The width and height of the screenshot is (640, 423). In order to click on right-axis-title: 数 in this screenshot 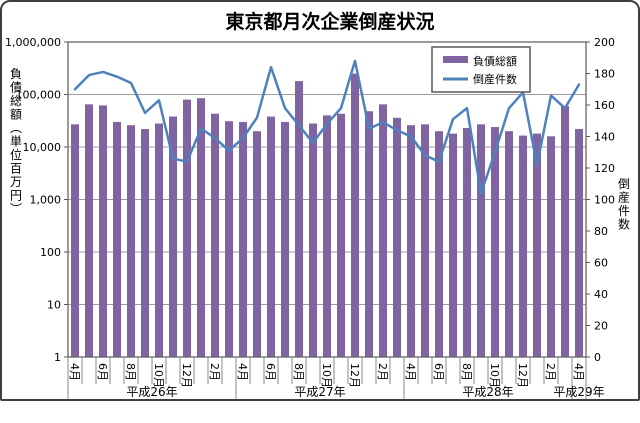, I will do `click(624, 224)`.